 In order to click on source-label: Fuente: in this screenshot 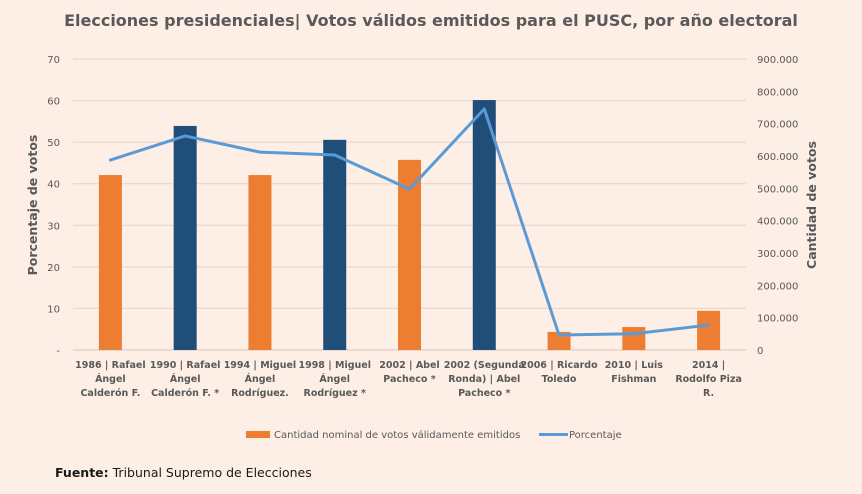, I will do `click(82, 472)`.